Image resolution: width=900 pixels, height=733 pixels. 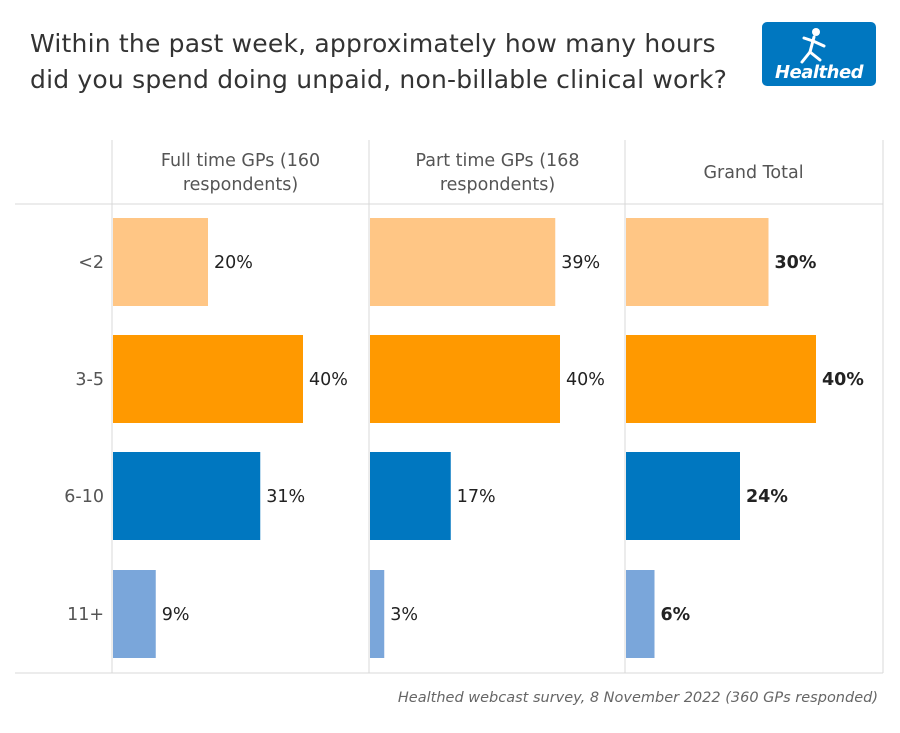 I want to click on data-label: 24%, so click(x=767, y=497).